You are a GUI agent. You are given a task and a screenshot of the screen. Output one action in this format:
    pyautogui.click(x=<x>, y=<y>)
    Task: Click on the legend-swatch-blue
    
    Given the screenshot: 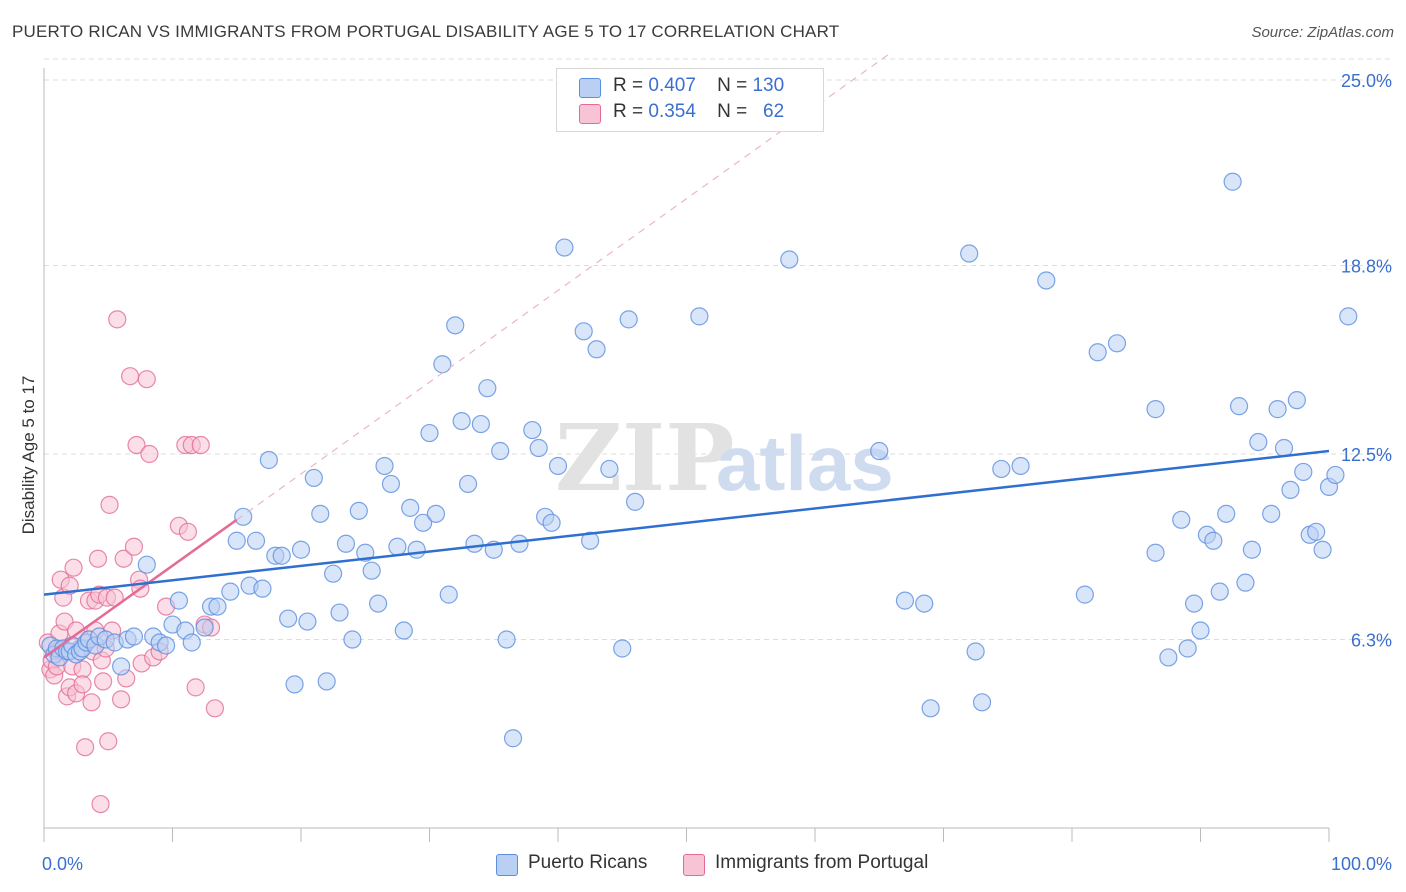 What is the action you would take?
    pyautogui.click(x=590, y=88)
    